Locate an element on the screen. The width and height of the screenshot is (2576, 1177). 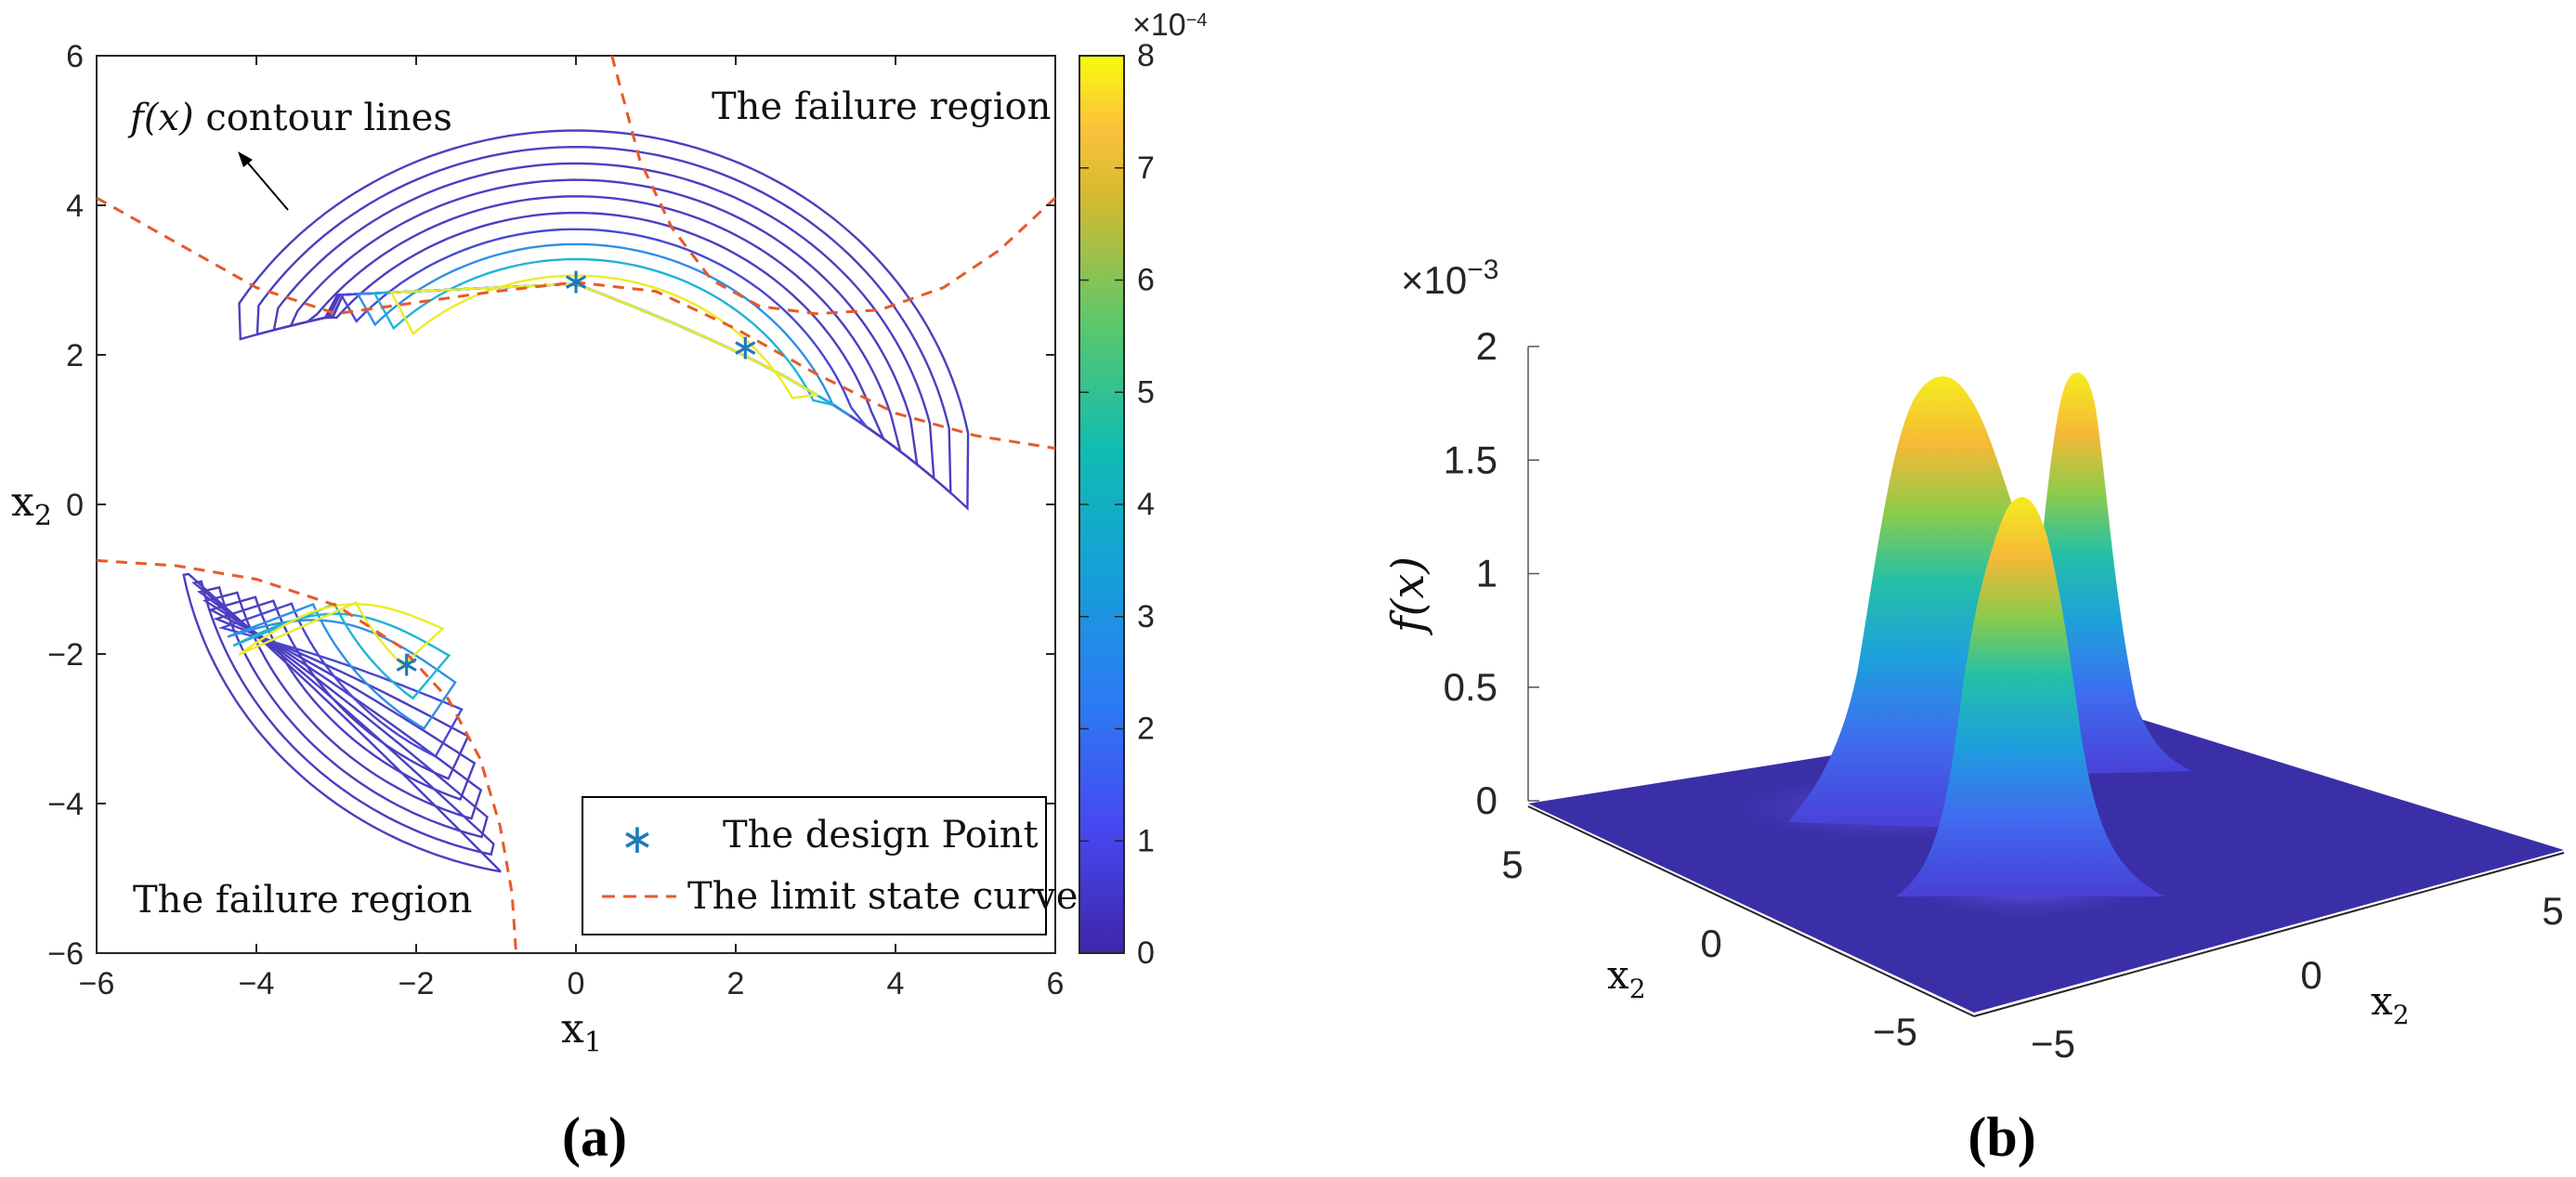
colorbar: 0 1 2 3 4 5 6 7 8 ×10⁻⁴ is located at coordinates (1143, 489).